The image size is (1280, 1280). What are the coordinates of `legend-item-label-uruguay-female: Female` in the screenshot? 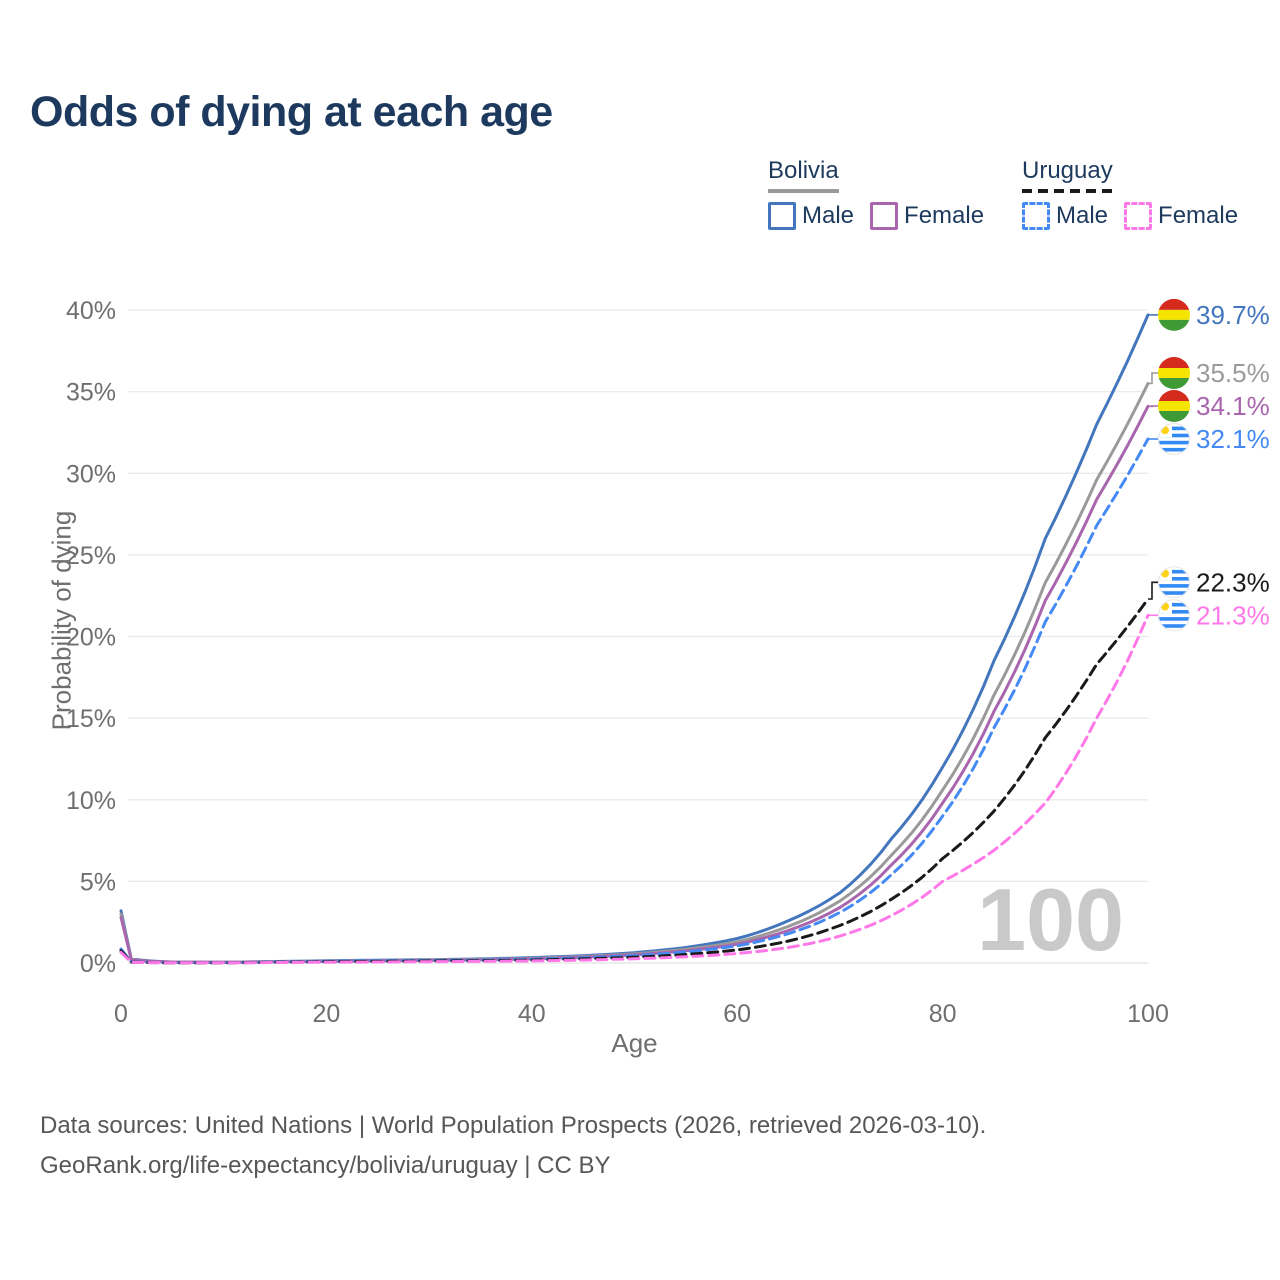 It's located at (1198, 216).